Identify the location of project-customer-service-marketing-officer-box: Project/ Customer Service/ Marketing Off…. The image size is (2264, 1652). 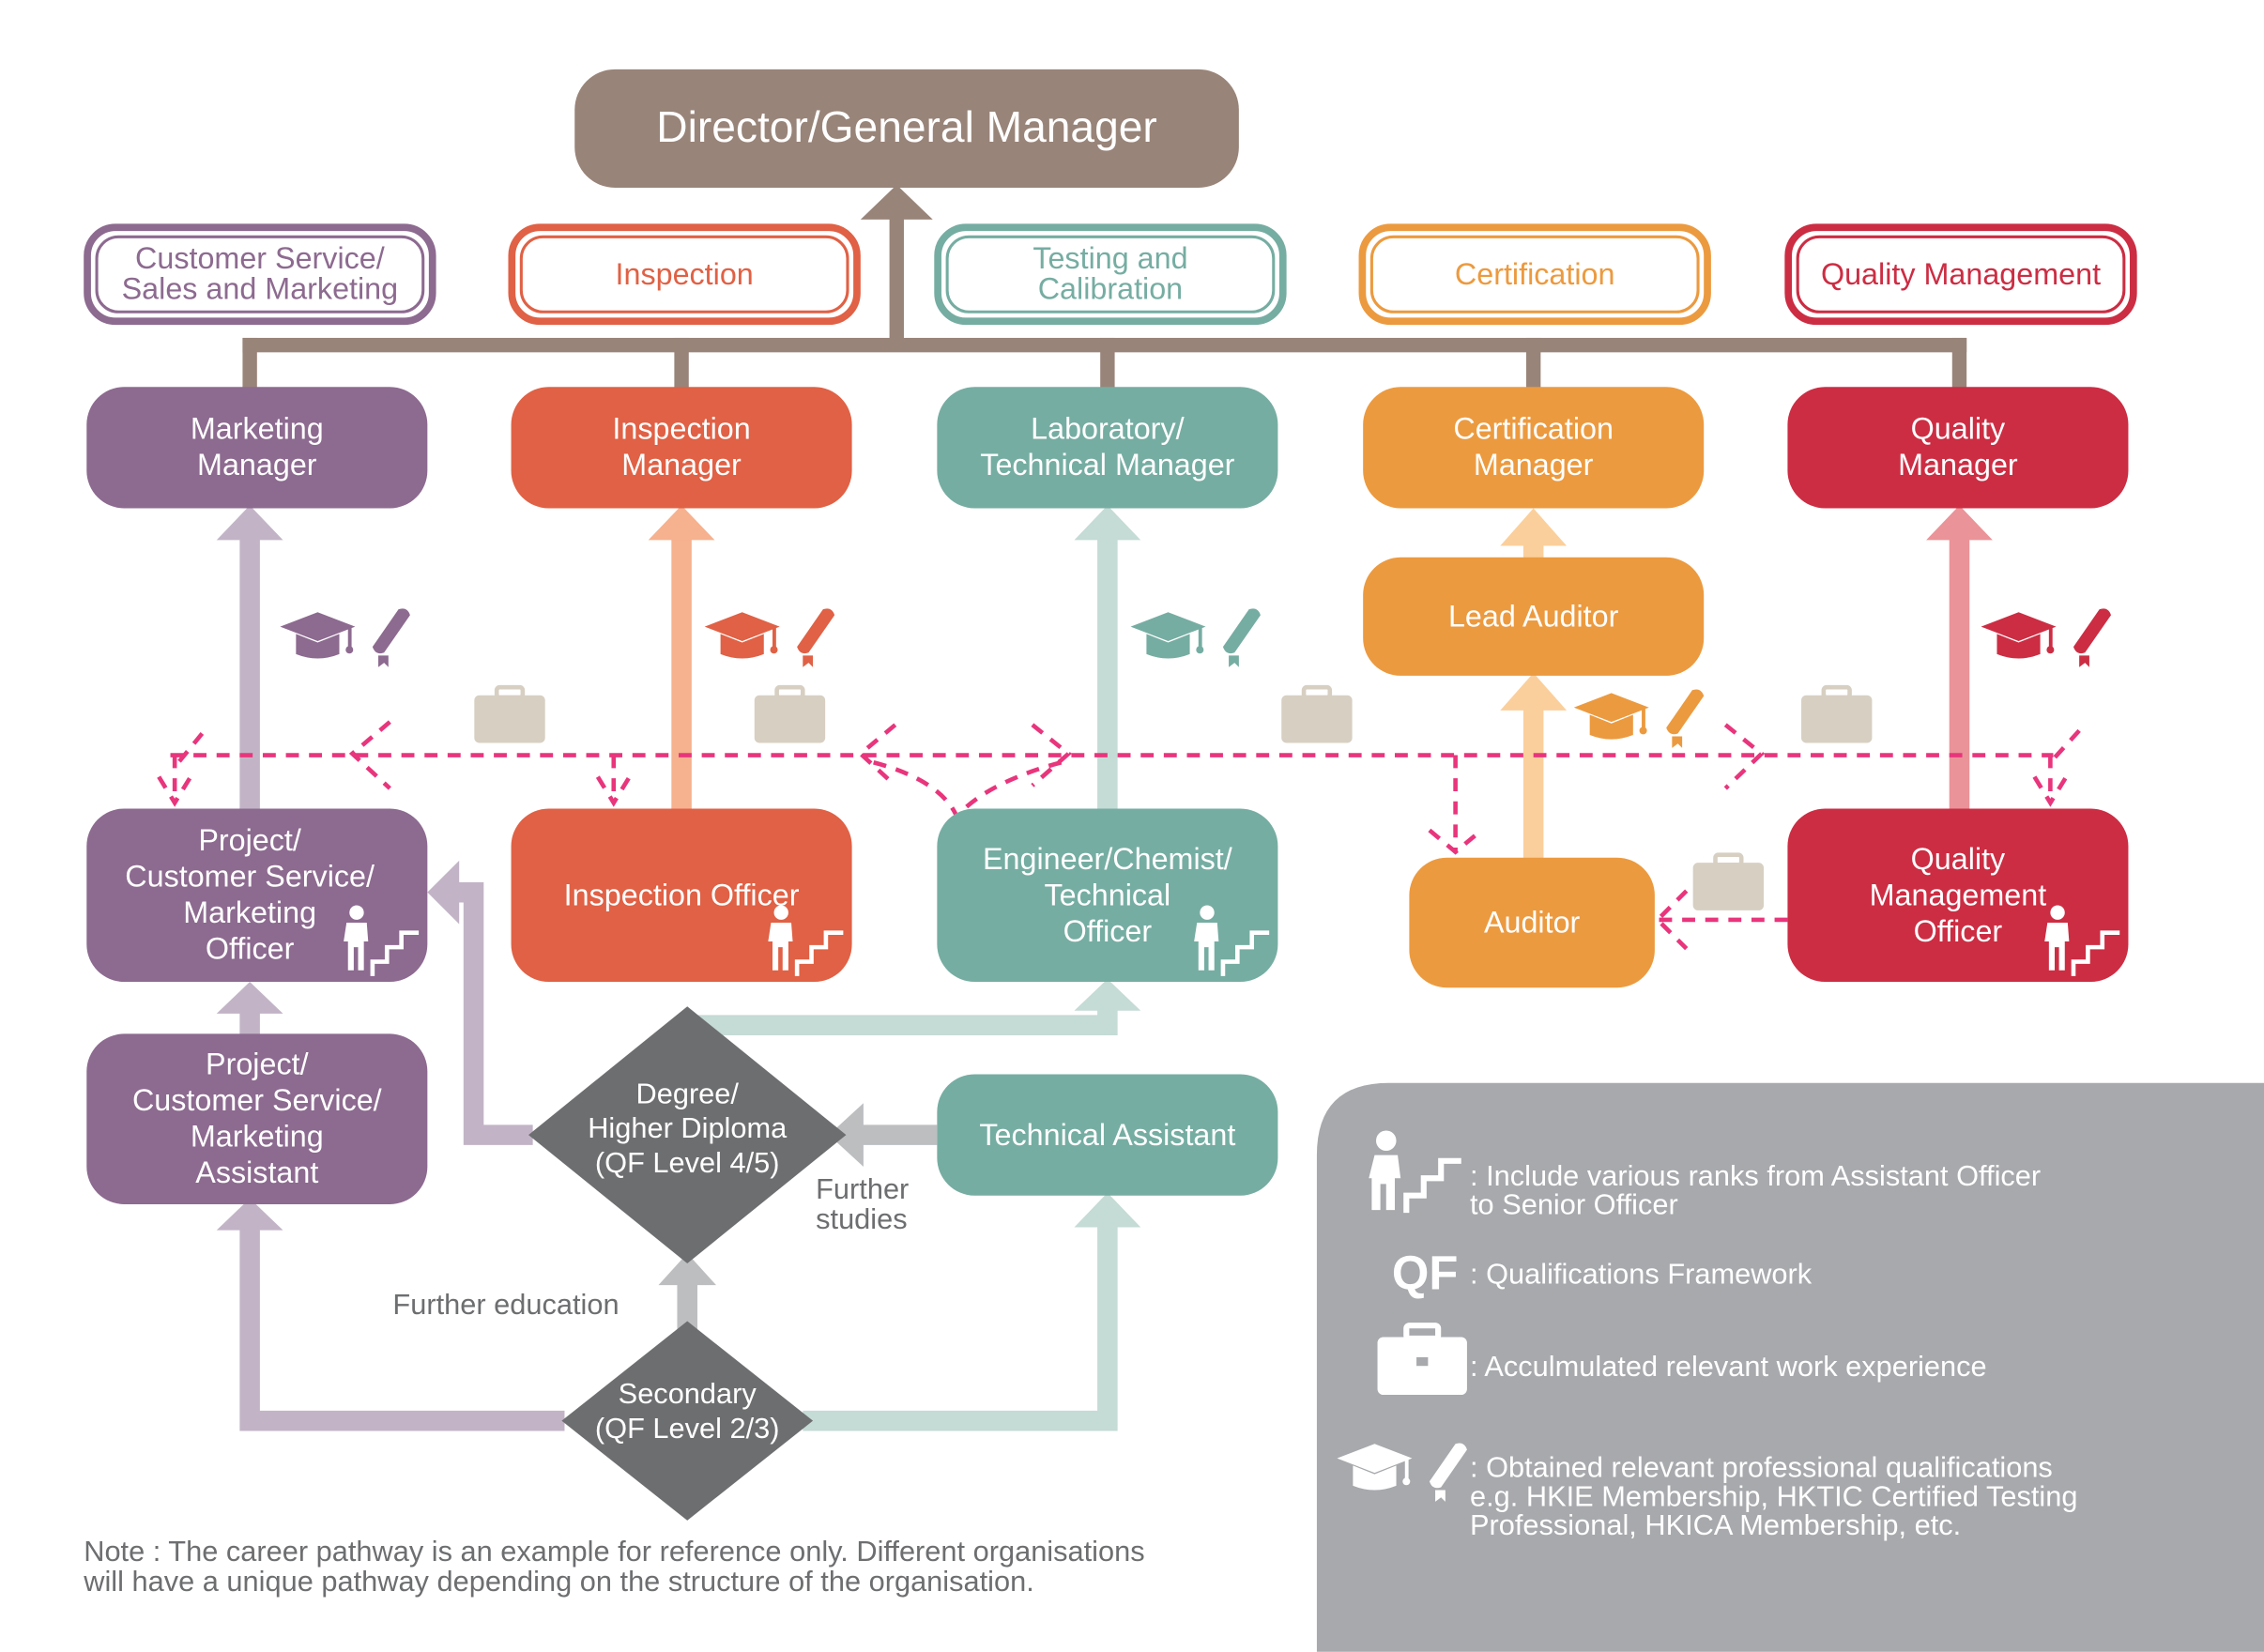
(257, 895).